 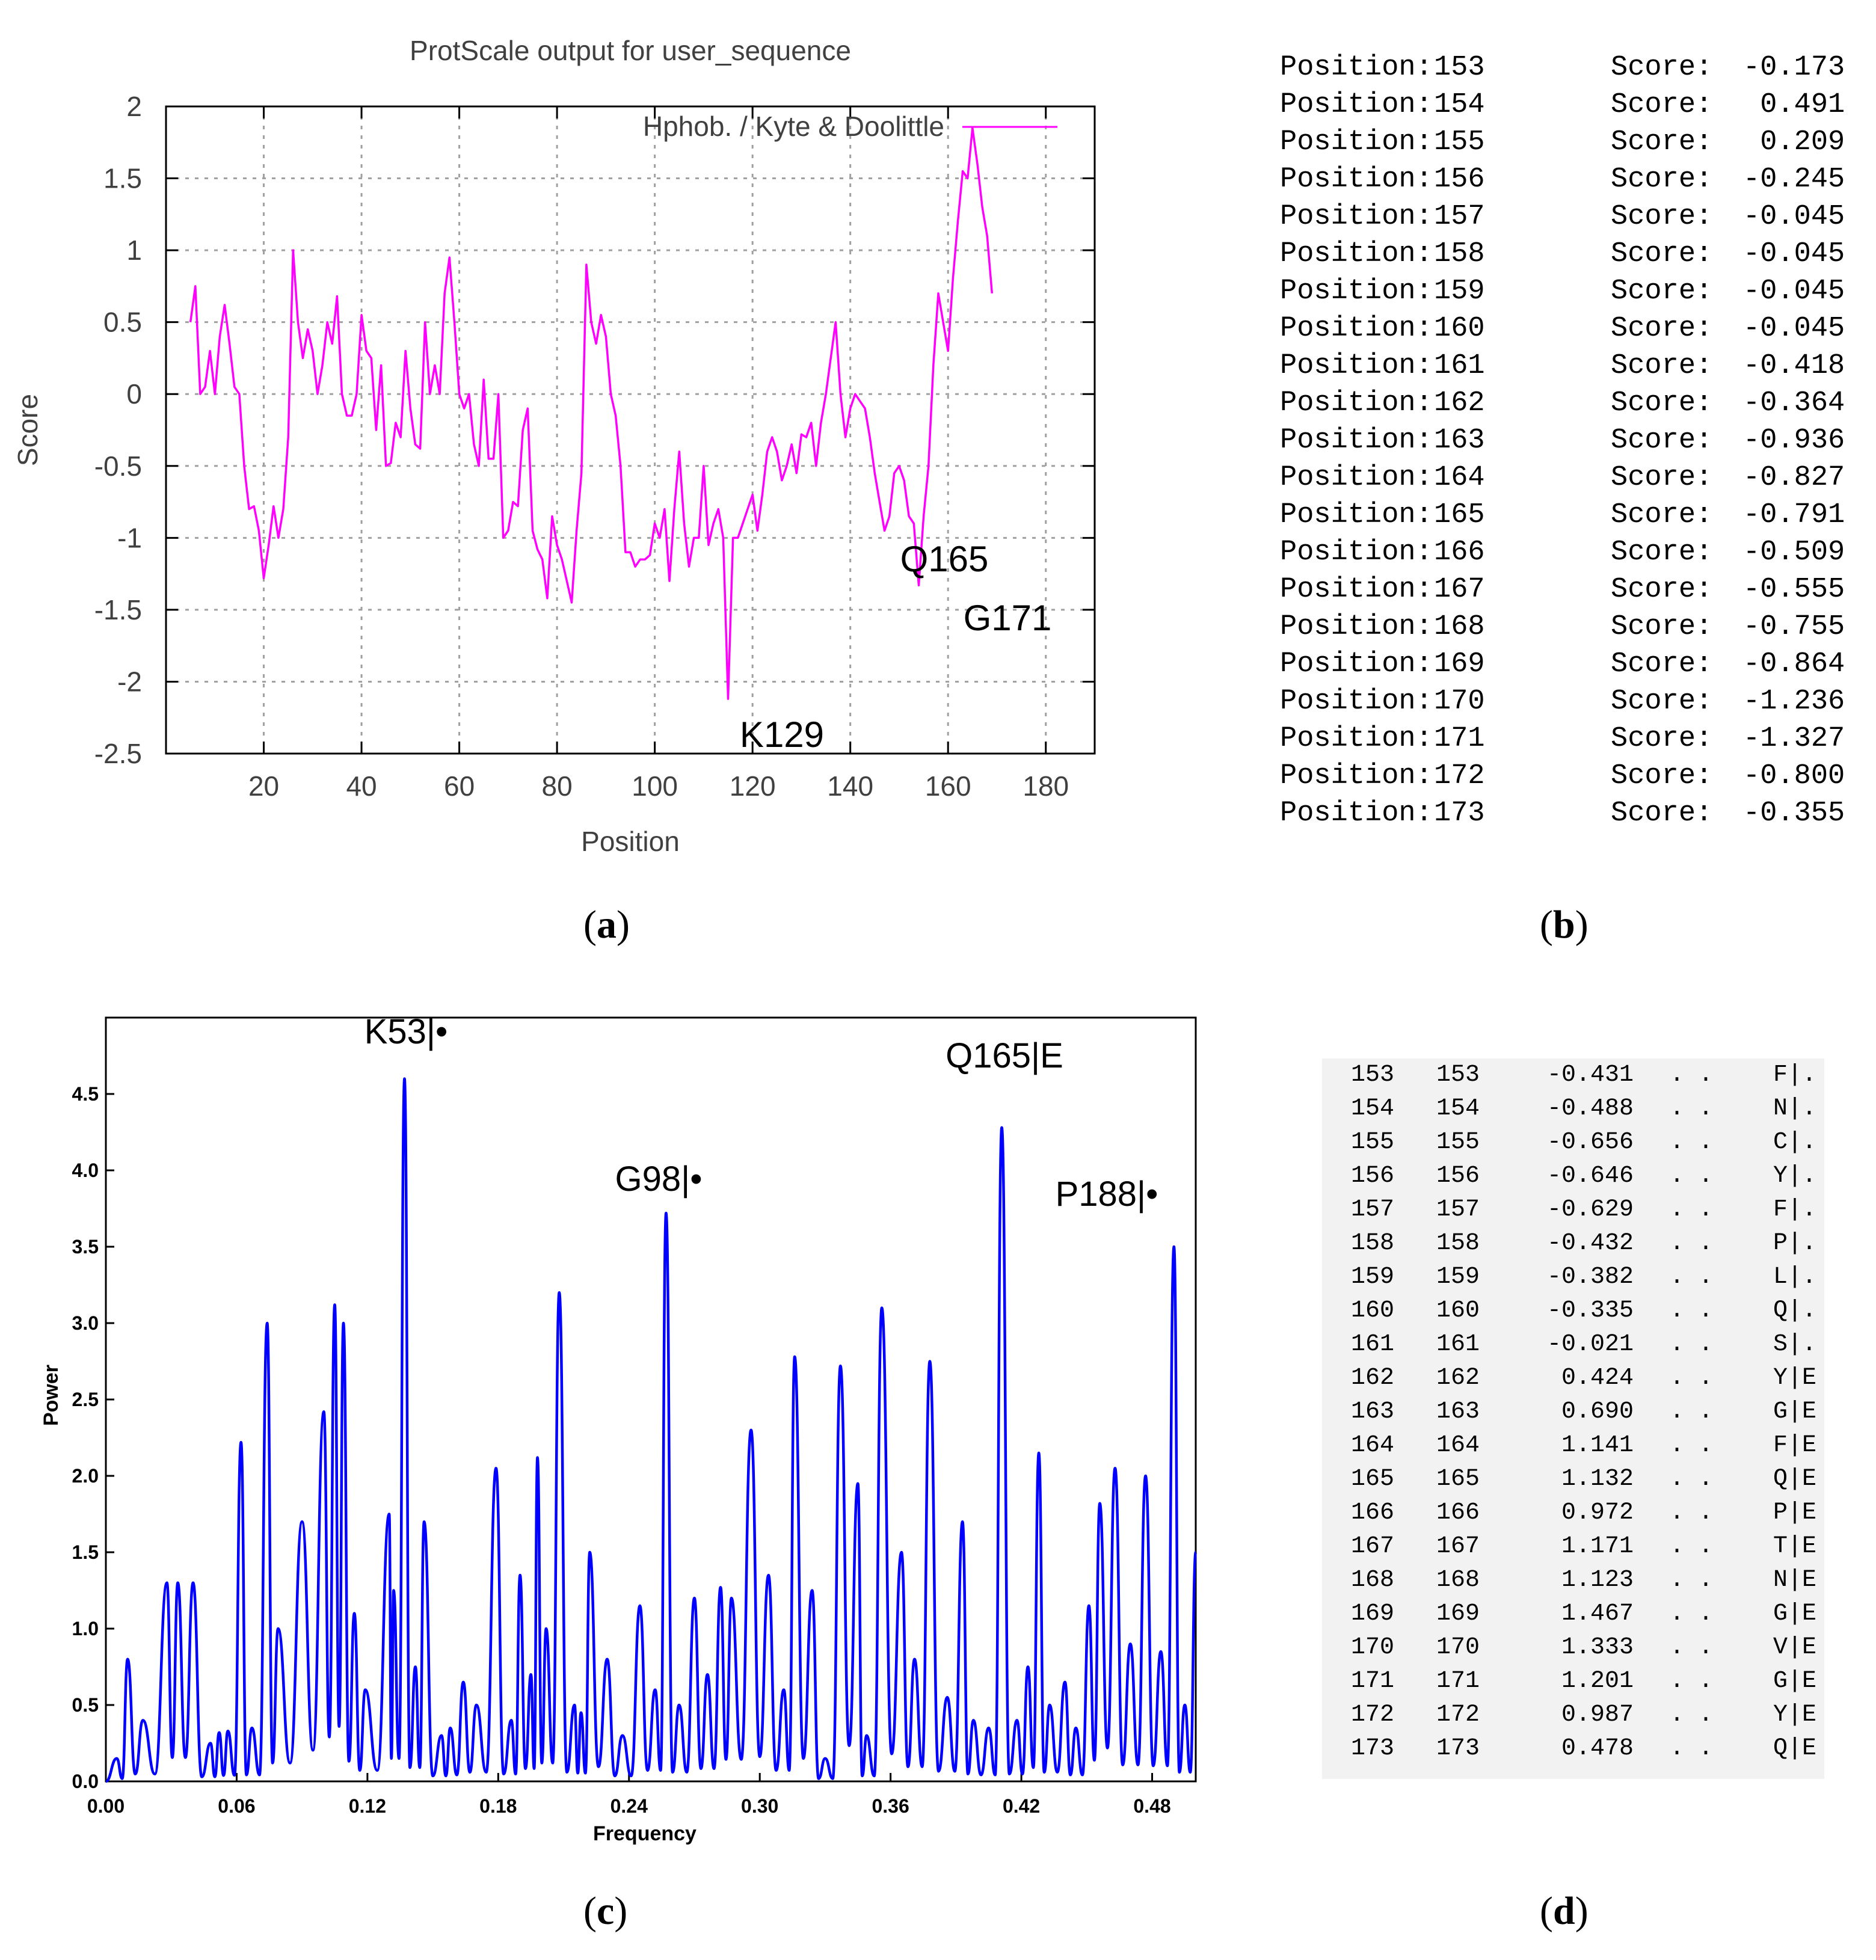 I want to click on residue-cell-a: 158, so click(x=1372, y=1243).